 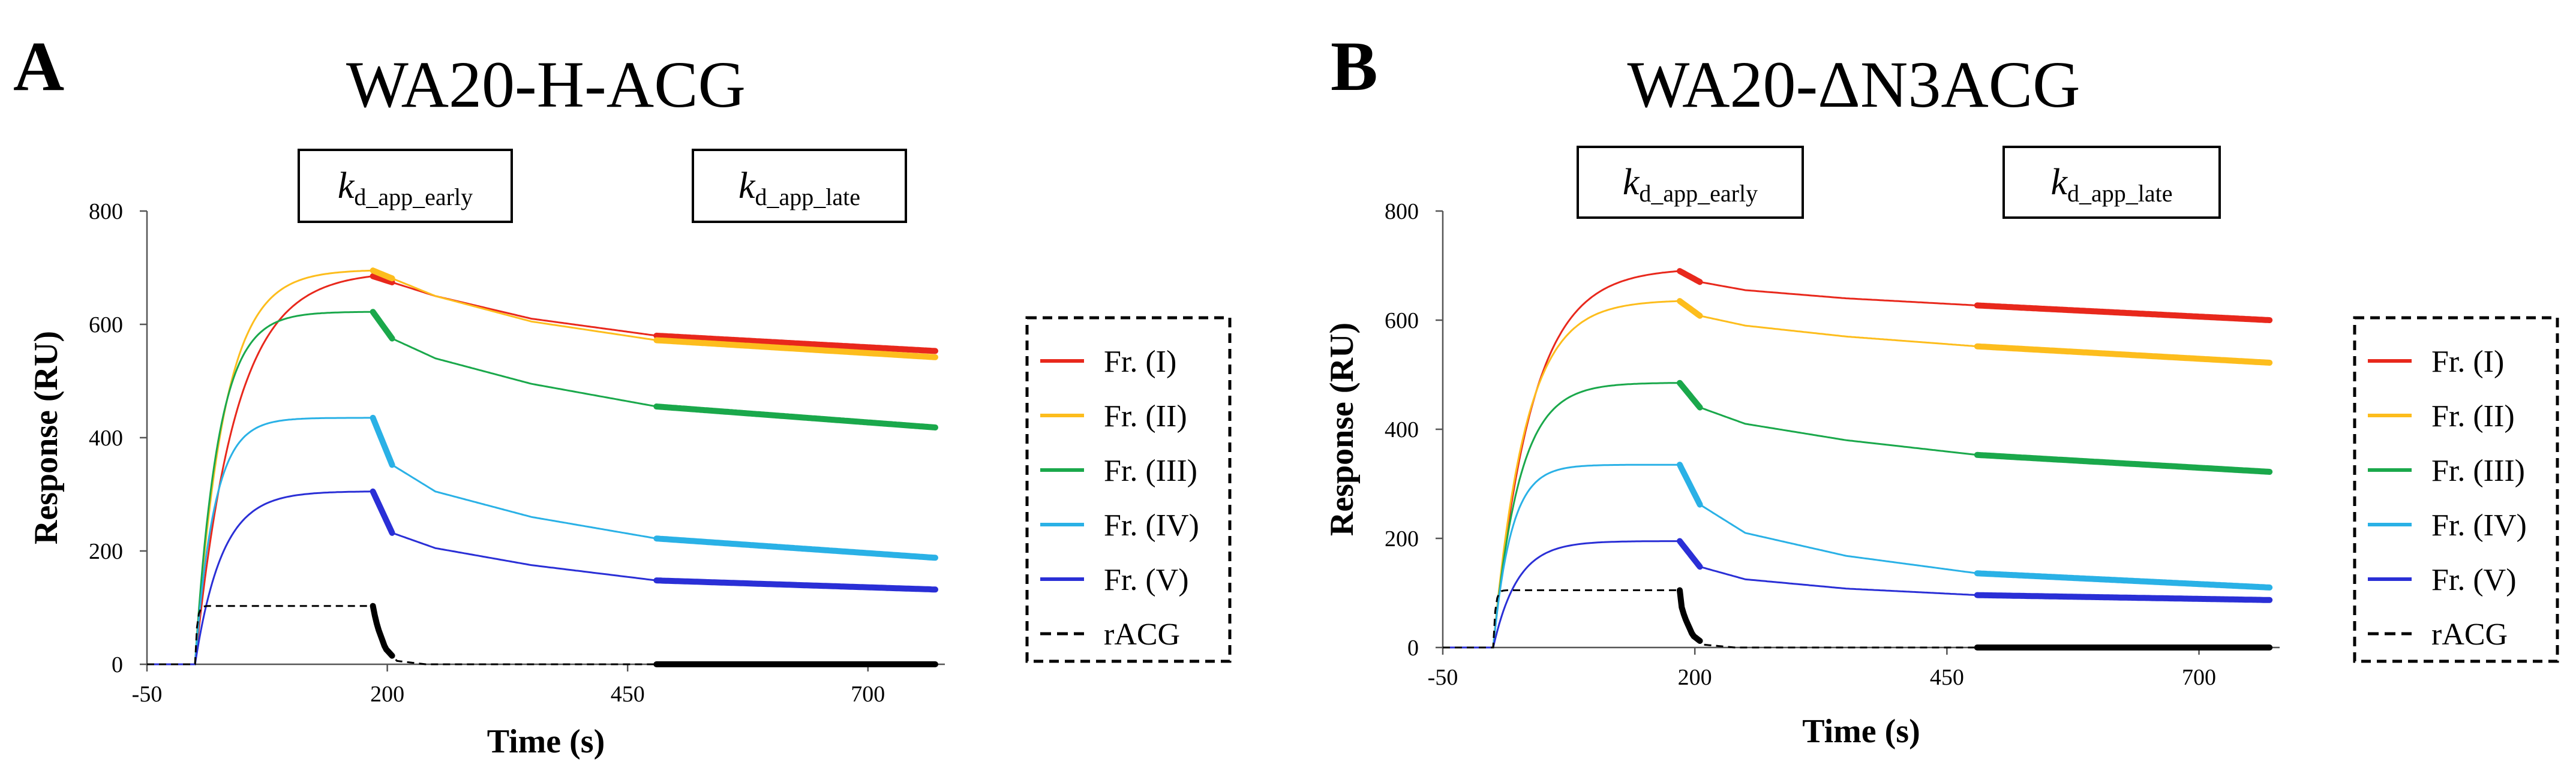 I want to click on panel-letter: A, so click(x=38, y=66).